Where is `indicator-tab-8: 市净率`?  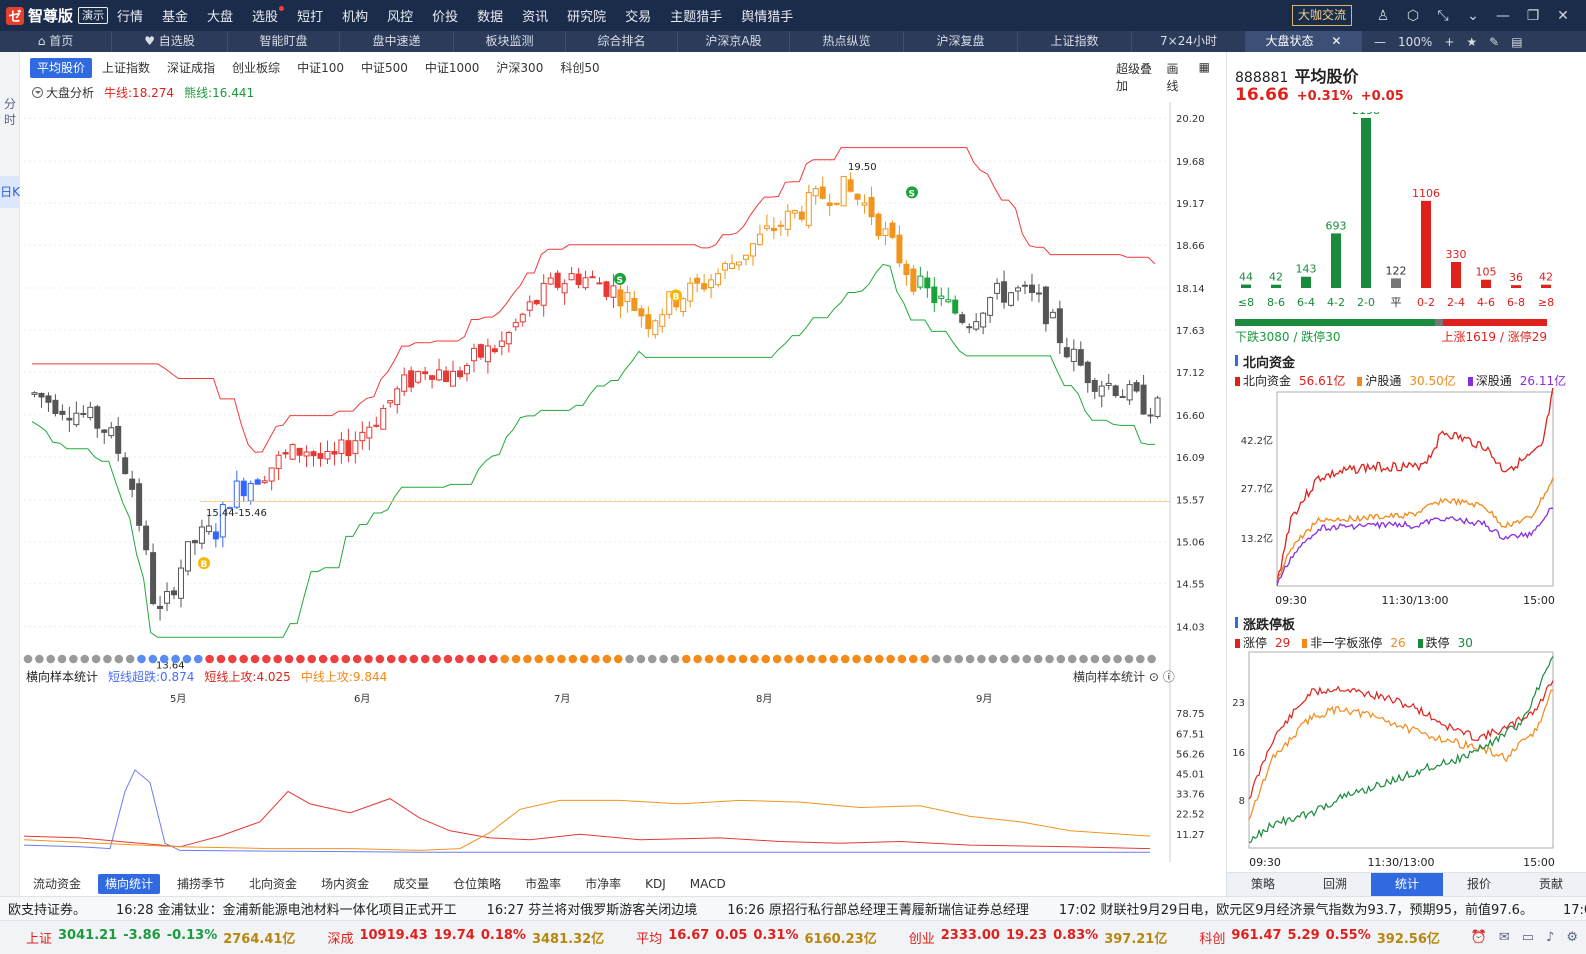
indicator-tab-8: 市净率 is located at coordinates (603, 884).